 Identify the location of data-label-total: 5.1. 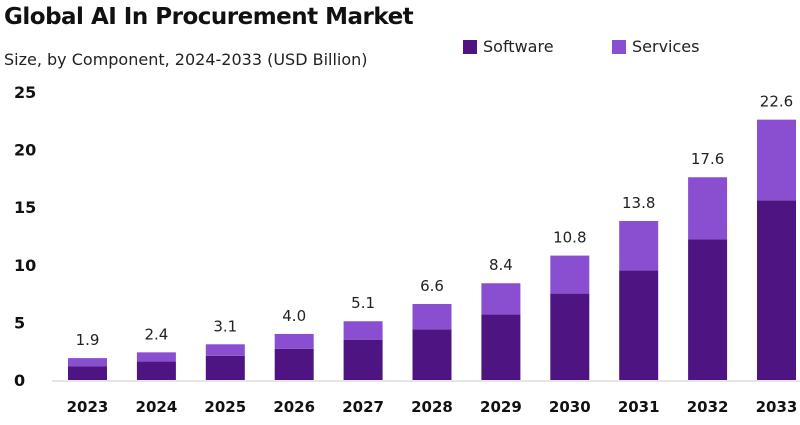
(363, 303).